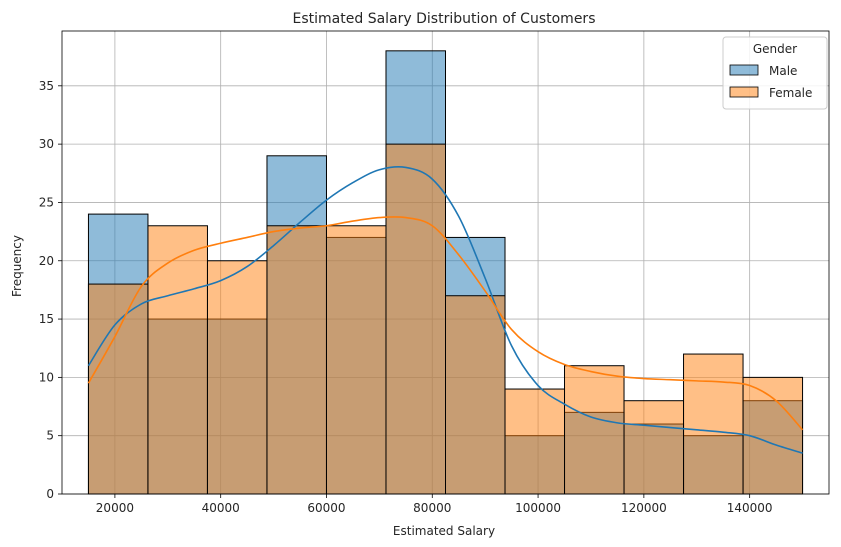 The image size is (841, 547). Describe the element at coordinates (750, 508) in the screenshot. I see `x-tick-label: 140000` at that location.